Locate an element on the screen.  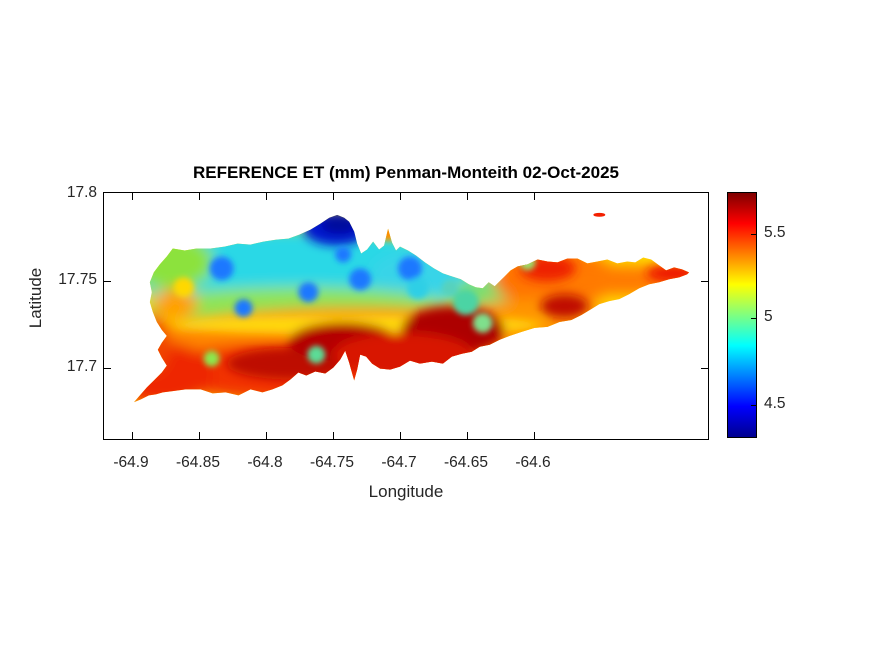
colorbar is located at coordinates (742, 315).